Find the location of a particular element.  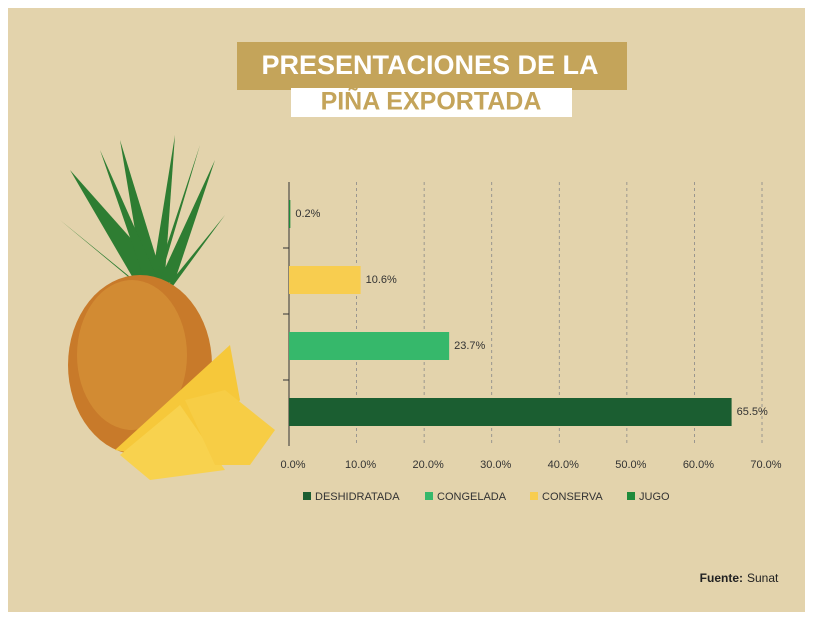

pineapple is located at coordinates (167, 307).